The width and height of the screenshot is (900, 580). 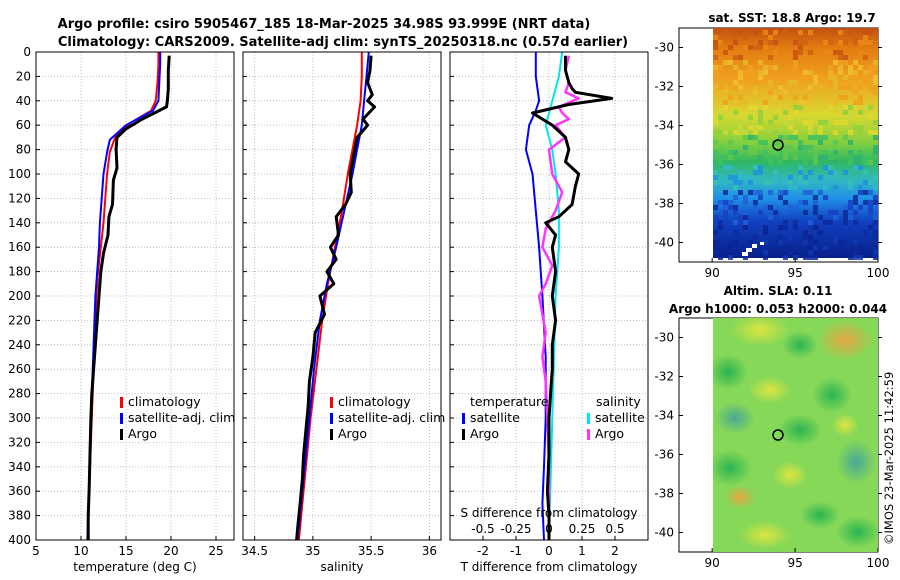 What do you see at coordinates (794, 273) in the screenshot?
I see `map-x-tick-label: 95` at bounding box center [794, 273].